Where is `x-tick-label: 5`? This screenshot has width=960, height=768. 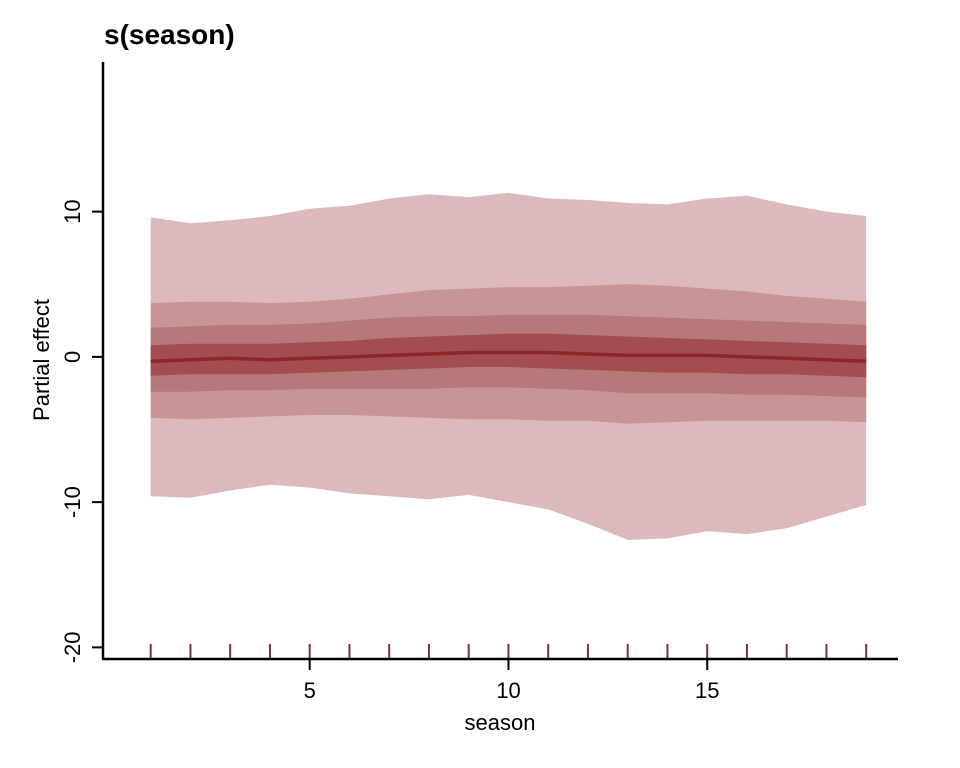 x-tick-label: 5 is located at coordinates (310, 690).